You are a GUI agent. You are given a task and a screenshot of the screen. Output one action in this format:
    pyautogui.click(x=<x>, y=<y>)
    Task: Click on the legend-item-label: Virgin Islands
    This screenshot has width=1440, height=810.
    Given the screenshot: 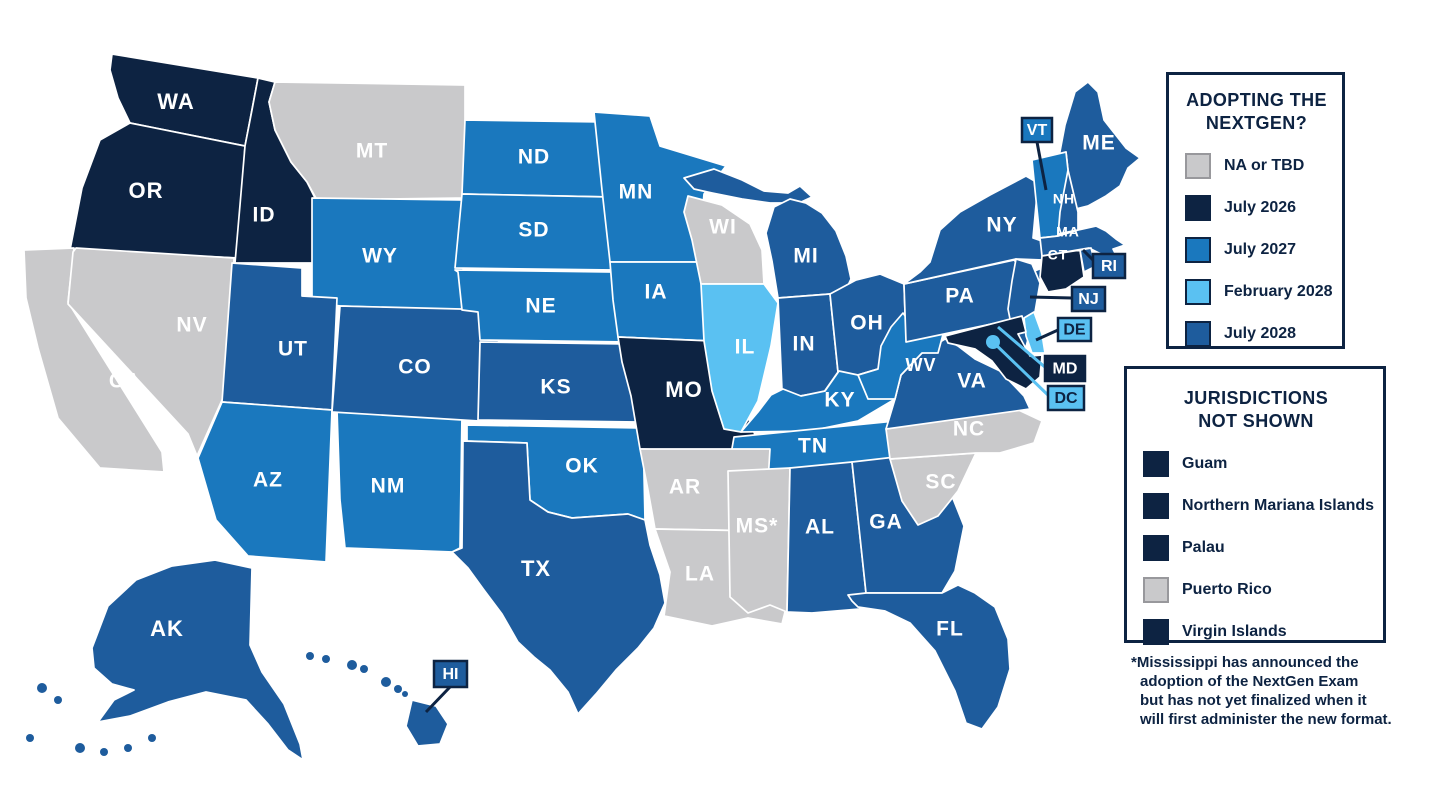 What is the action you would take?
    pyautogui.click(x=1234, y=632)
    